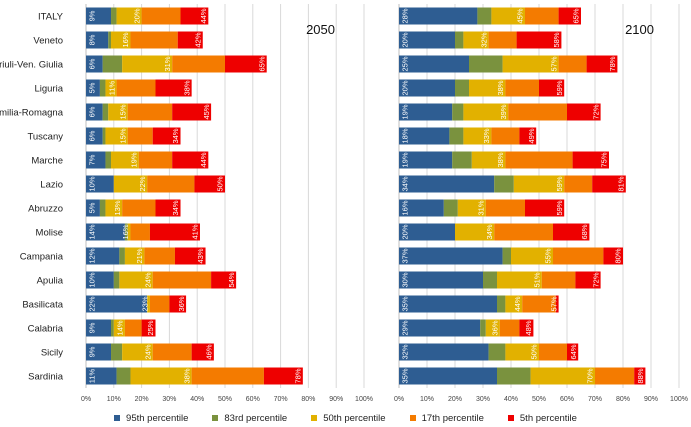 This screenshot has width=691, height=427. What do you see at coordinates (194, 16) in the screenshot?
I see `bar-2050-italy-5th-percentile` at bounding box center [194, 16].